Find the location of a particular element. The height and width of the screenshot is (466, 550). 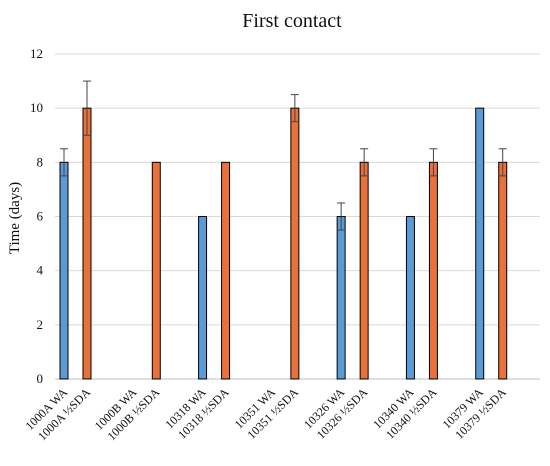

bar-10340-sda is located at coordinates (433, 270).